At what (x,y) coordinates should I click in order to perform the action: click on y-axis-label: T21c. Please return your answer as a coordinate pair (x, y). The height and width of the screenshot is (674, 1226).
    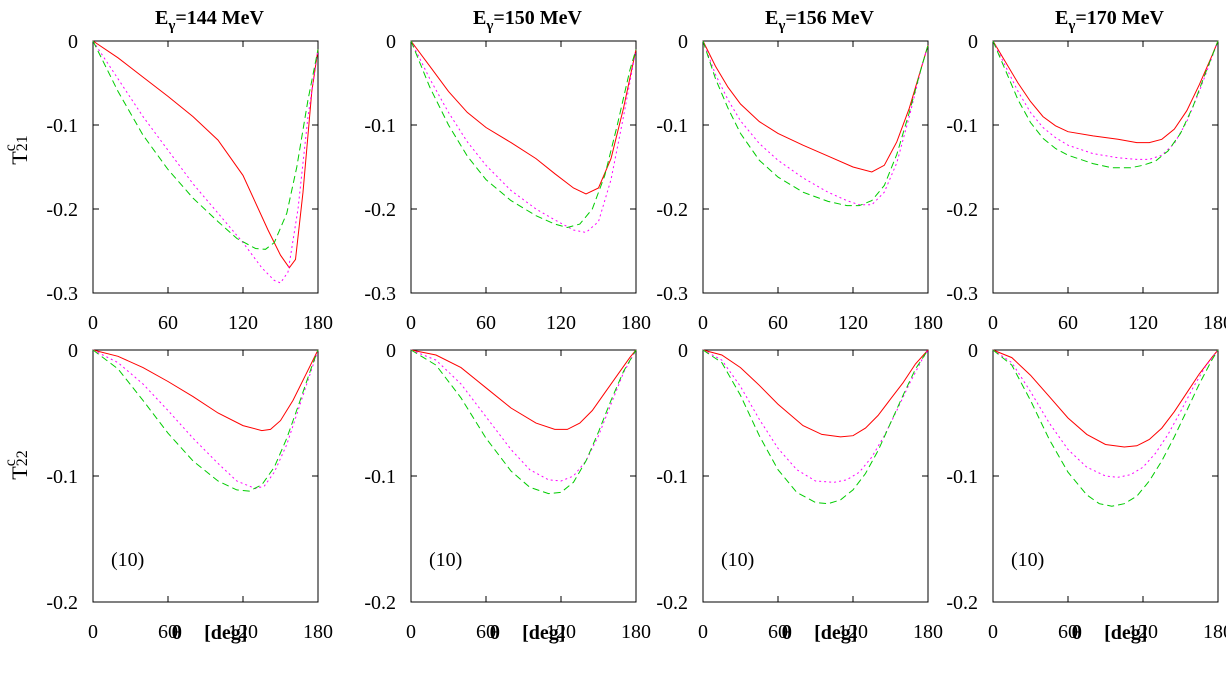
    Looking at the image, I should click on (17, 149).